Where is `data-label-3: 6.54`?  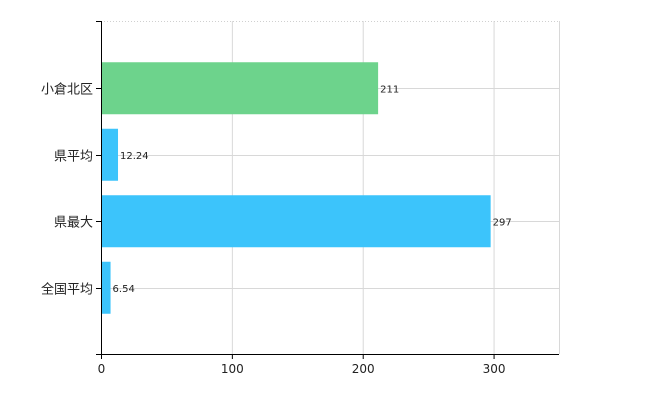 data-label-3: 6.54 is located at coordinates (124, 289).